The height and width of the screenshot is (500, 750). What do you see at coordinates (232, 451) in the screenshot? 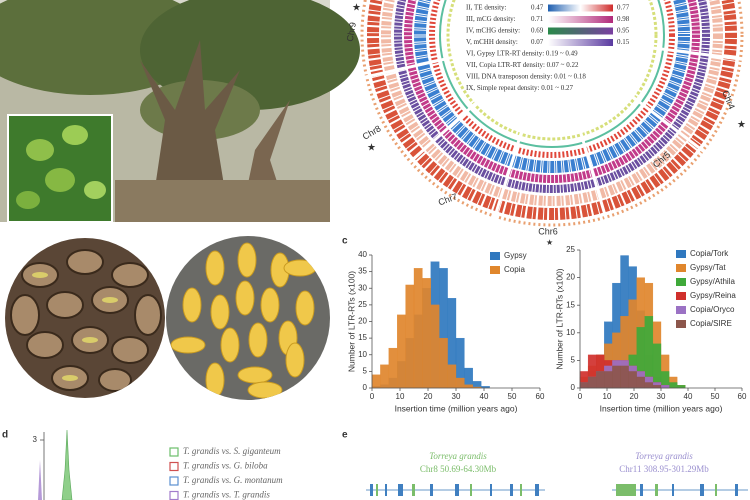
I see `legend-label: T. grandis vs. S. giganteum` at bounding box center [232, 451].